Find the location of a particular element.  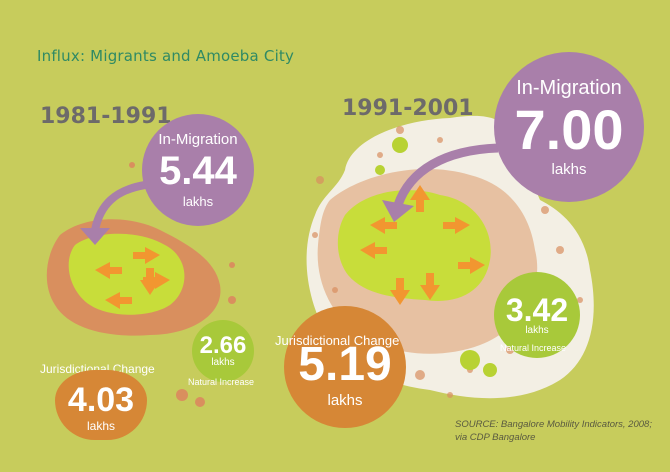

right-in-migration-arrowhead is located at coordinates (398, 211).